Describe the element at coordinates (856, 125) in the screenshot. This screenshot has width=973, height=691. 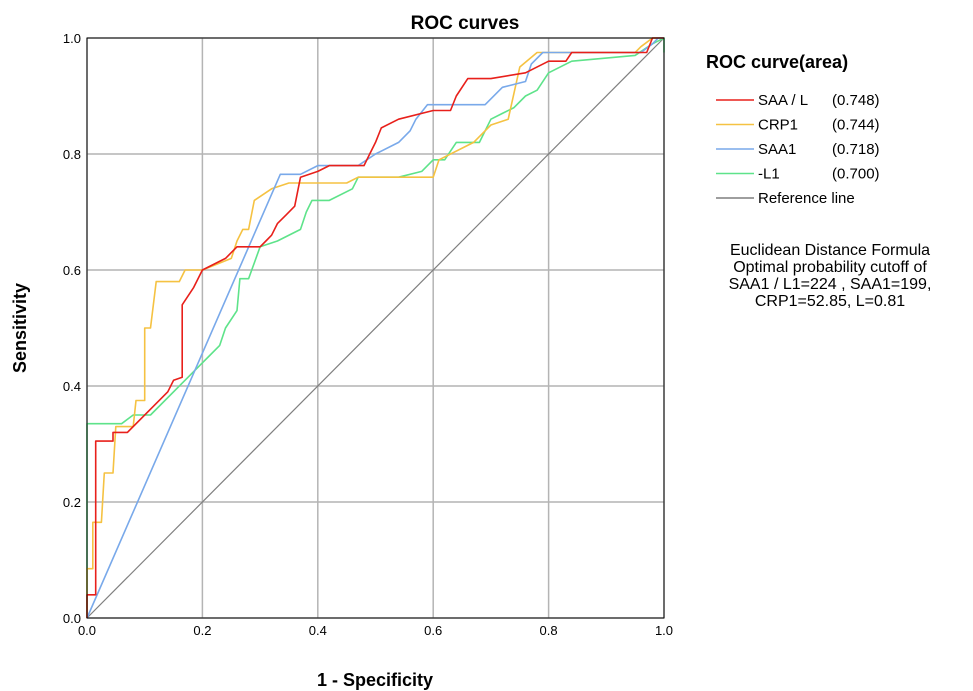
I see `legend-area: (0.744)` at that location.